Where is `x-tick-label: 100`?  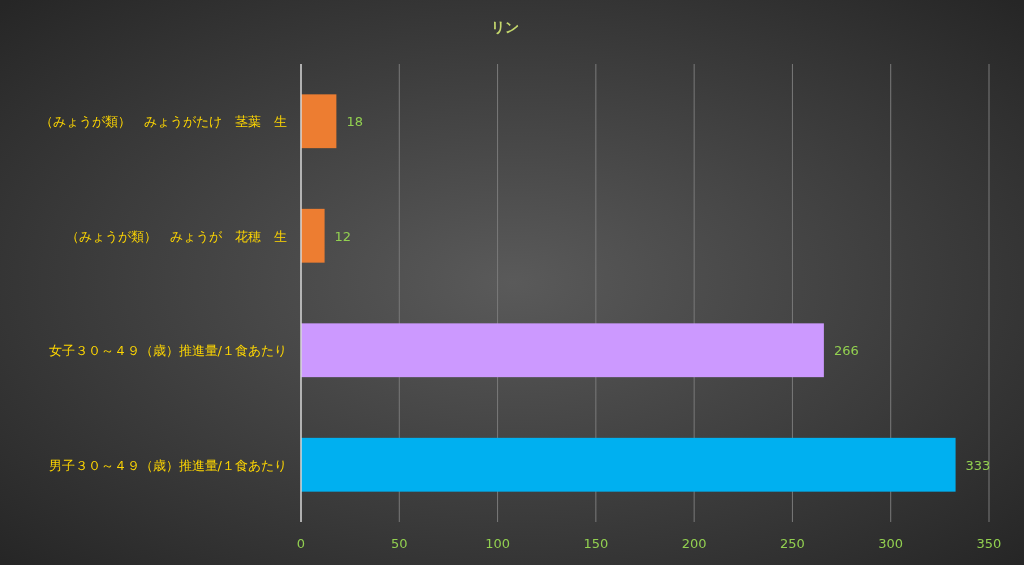 x-tick-label: 100 is located at coordinates (497, 543).